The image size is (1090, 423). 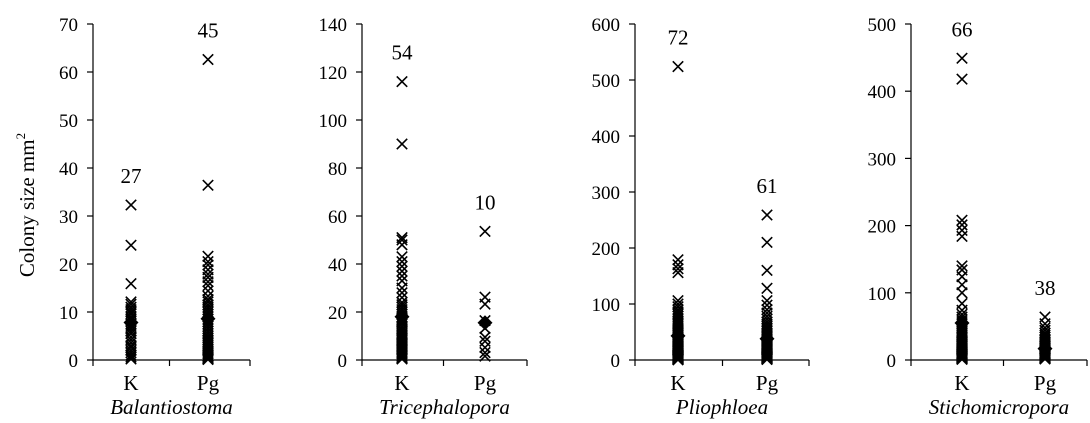 What do you see at coordinates (333, 73) in the screenshot?
I see `y-tick-label: 120` at bounding box center [333, 73].